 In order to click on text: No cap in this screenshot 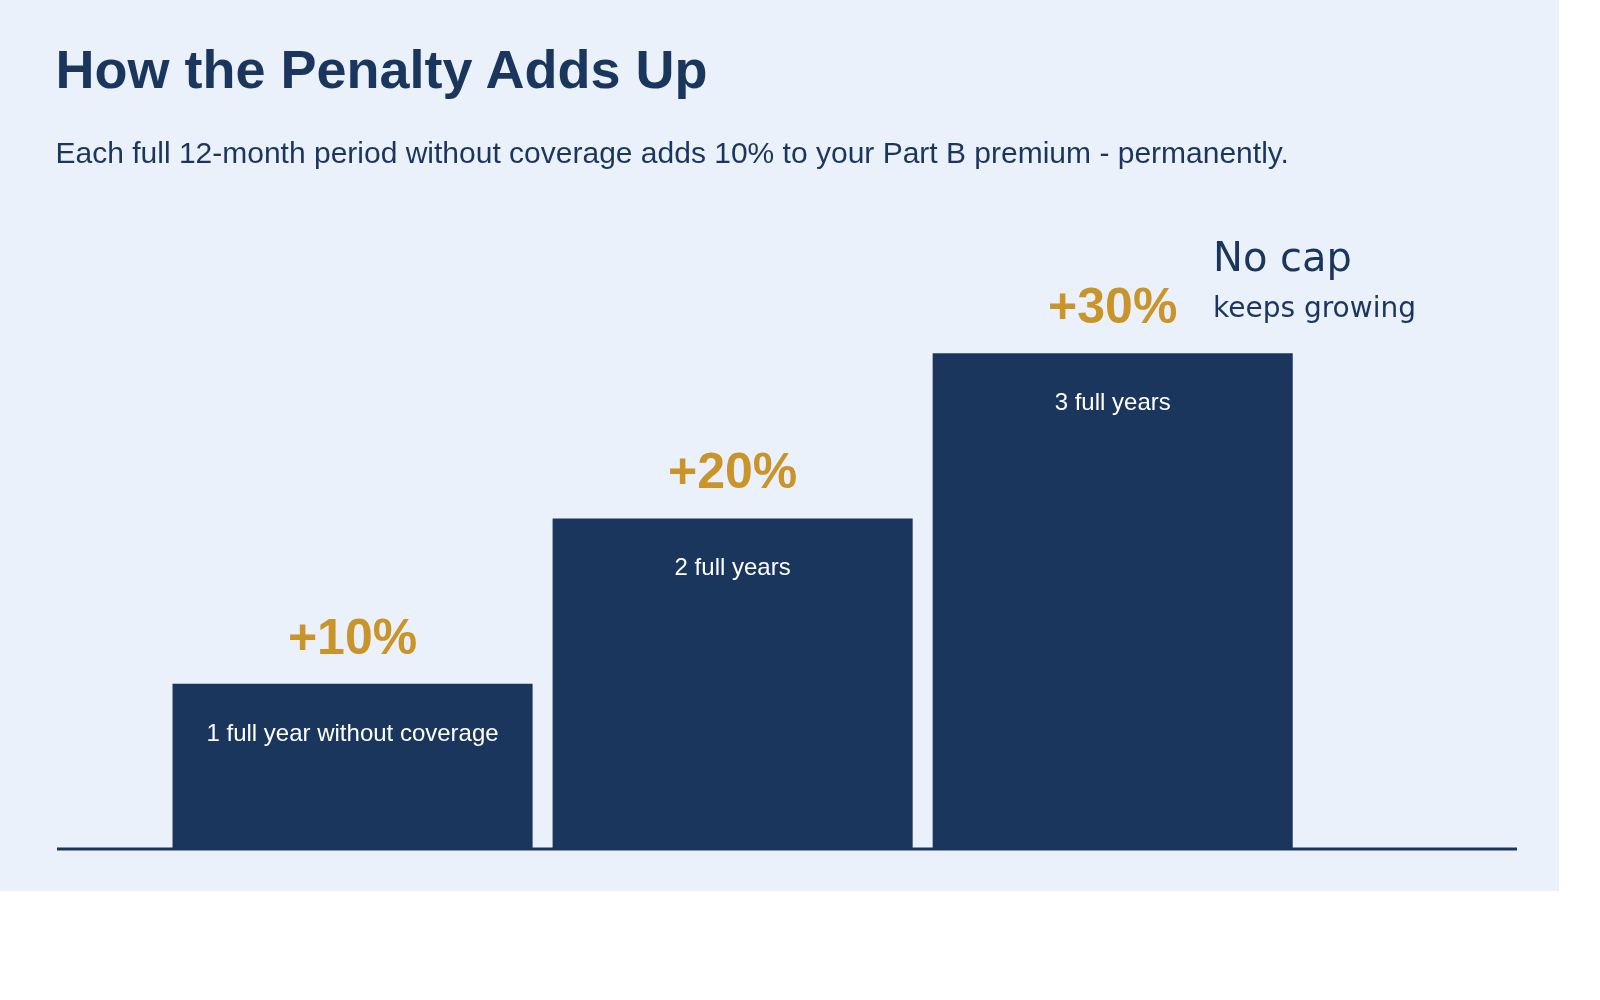, I will do `click(1283, 257)`.